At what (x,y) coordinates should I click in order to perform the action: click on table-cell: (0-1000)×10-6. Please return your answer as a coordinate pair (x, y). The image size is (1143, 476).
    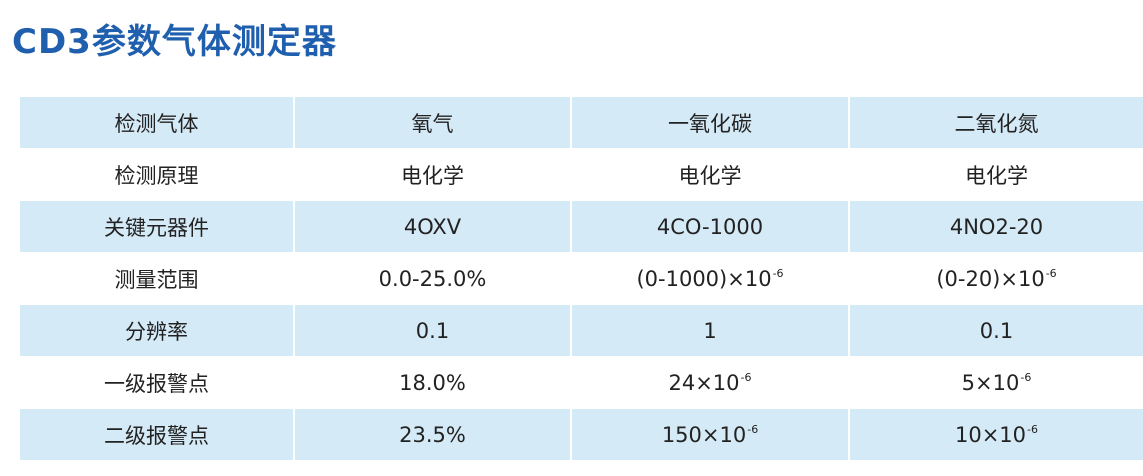
    Looking at the image, I should click on (710, 278).